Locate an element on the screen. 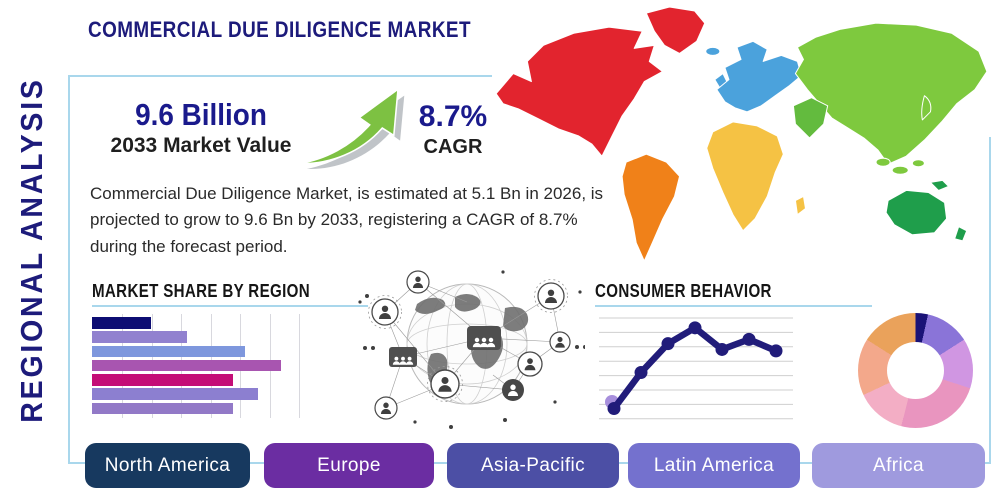 The width and height of the screenshot is (1000, 500). globe-network-graphic is located at coordinates (471, 349).